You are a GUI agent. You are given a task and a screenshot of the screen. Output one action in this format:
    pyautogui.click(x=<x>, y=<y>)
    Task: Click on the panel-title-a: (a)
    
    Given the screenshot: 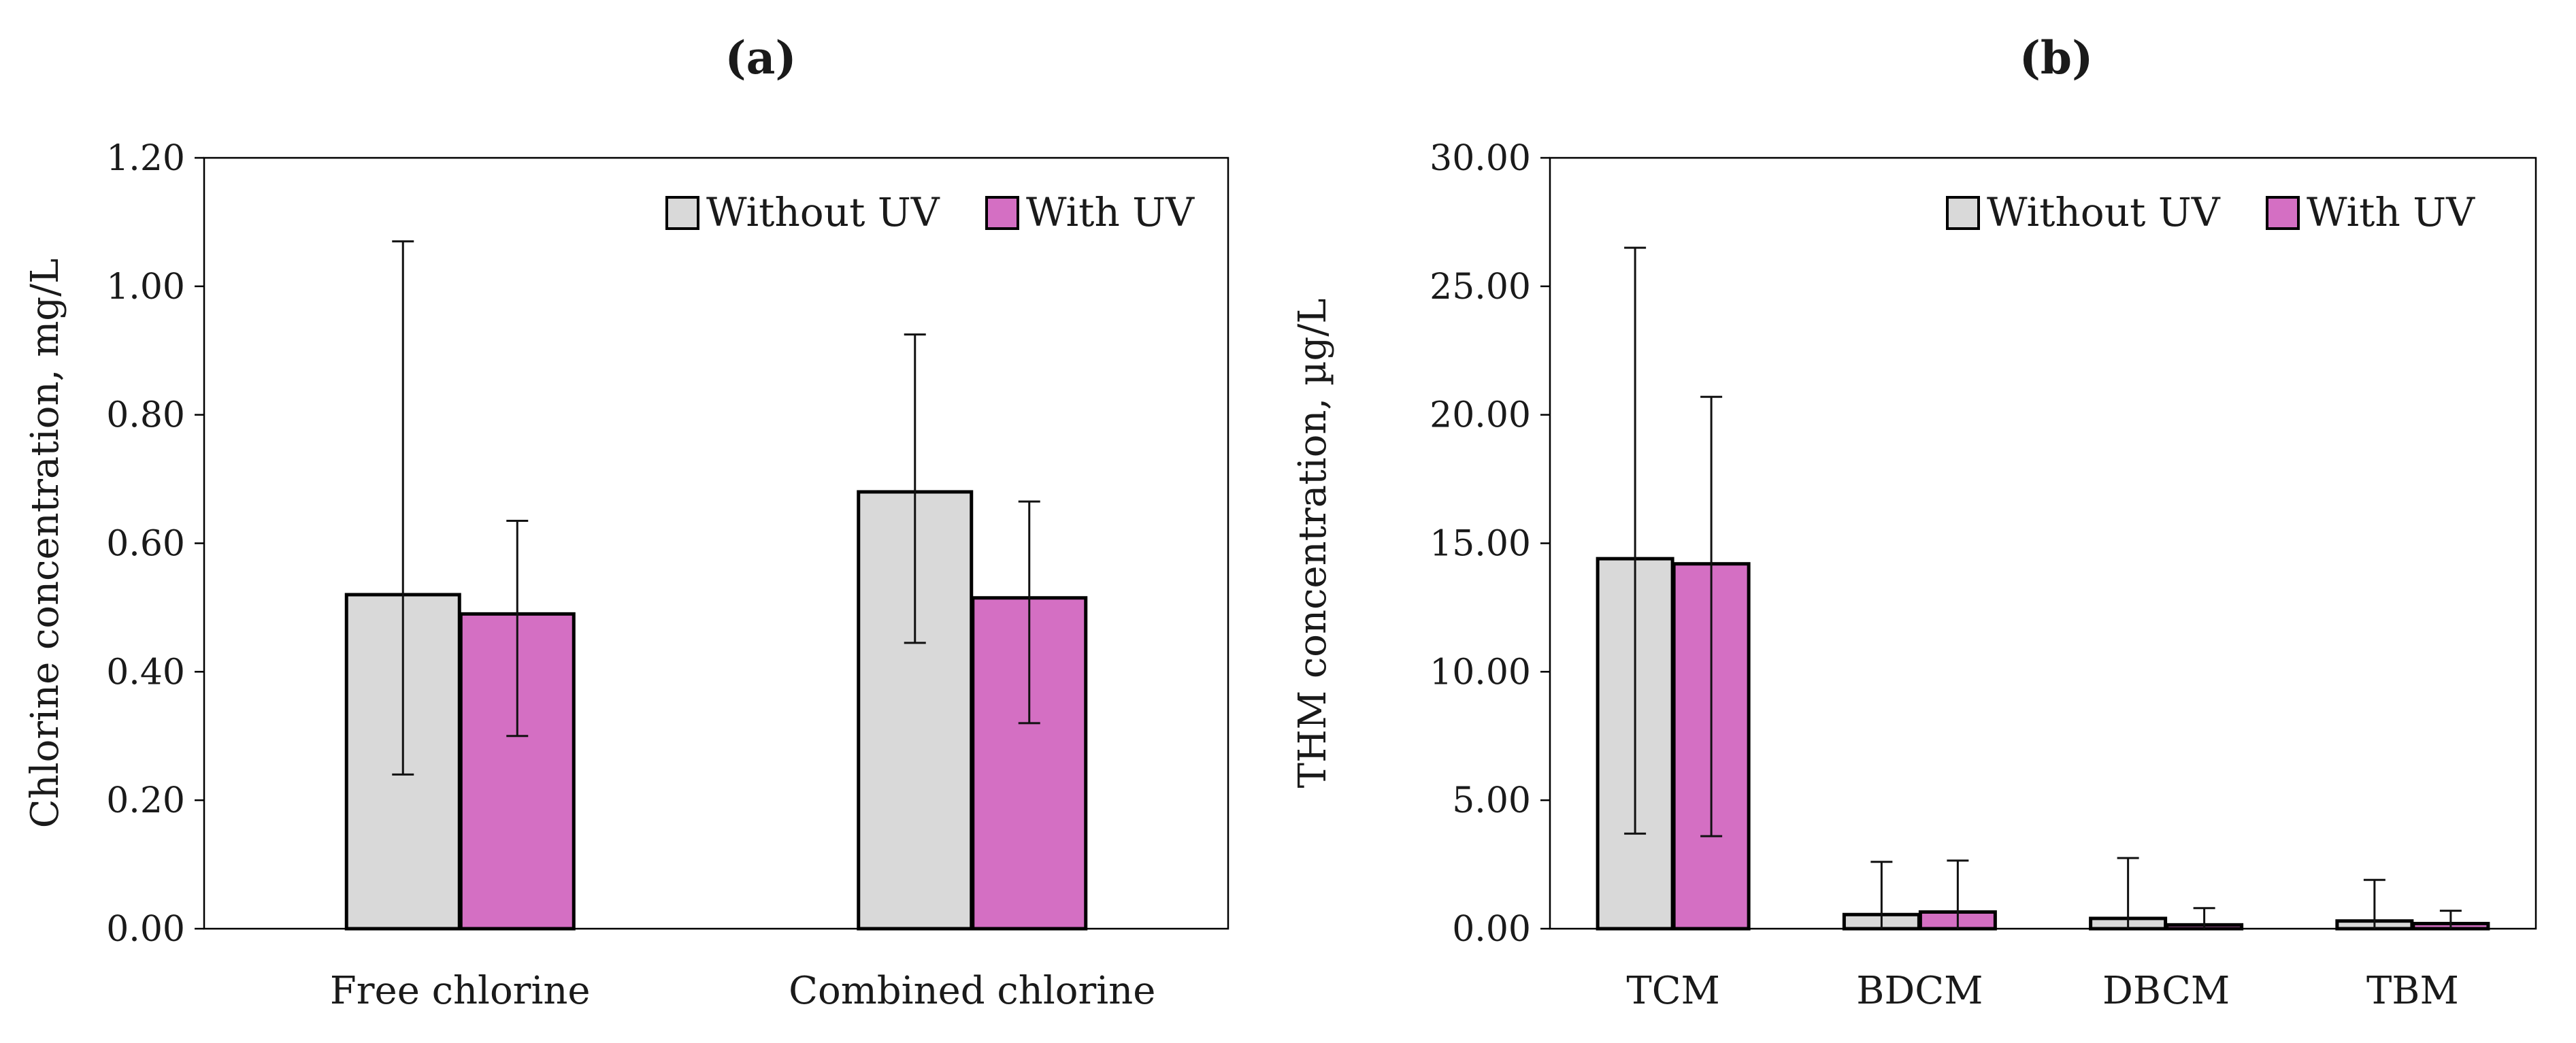 What is the action you would take?
    pyautogui.click(x=761, y=58)
    